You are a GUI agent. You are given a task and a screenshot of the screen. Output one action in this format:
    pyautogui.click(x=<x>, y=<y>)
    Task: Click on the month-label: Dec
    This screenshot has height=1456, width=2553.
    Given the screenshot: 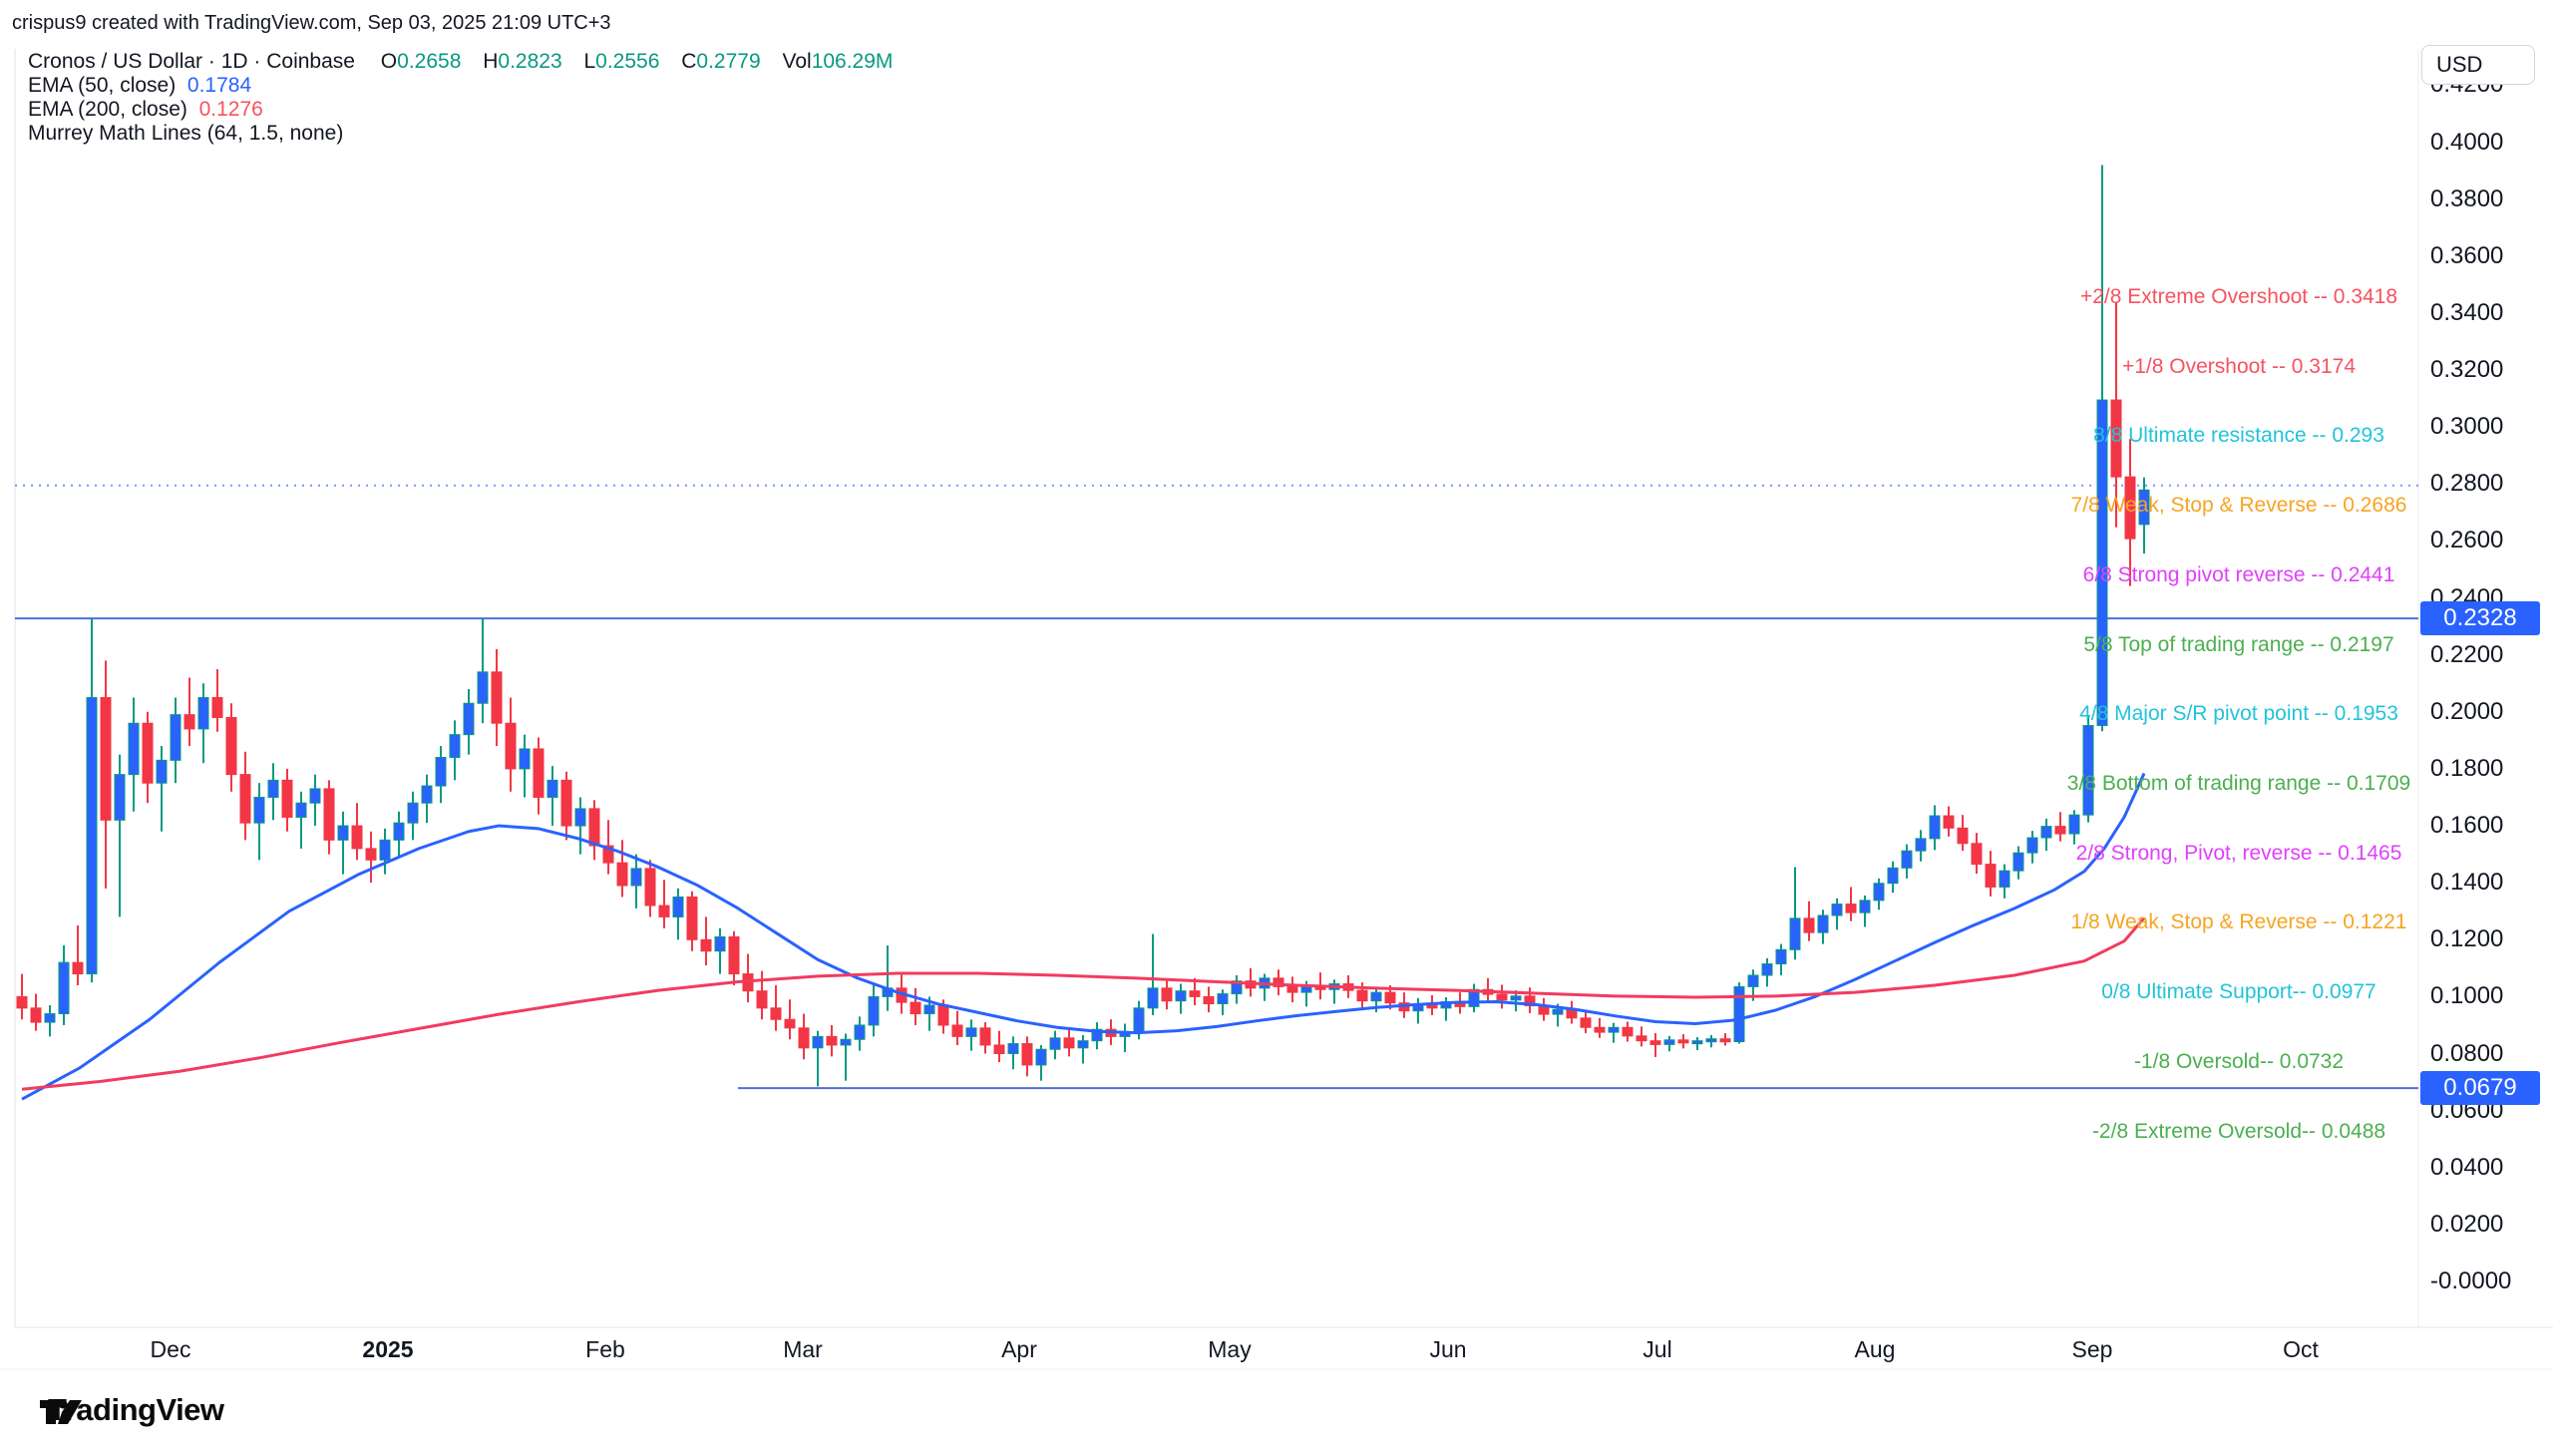 What is the action you would take?
    pyautogui.click(x=171, y=1349)
    